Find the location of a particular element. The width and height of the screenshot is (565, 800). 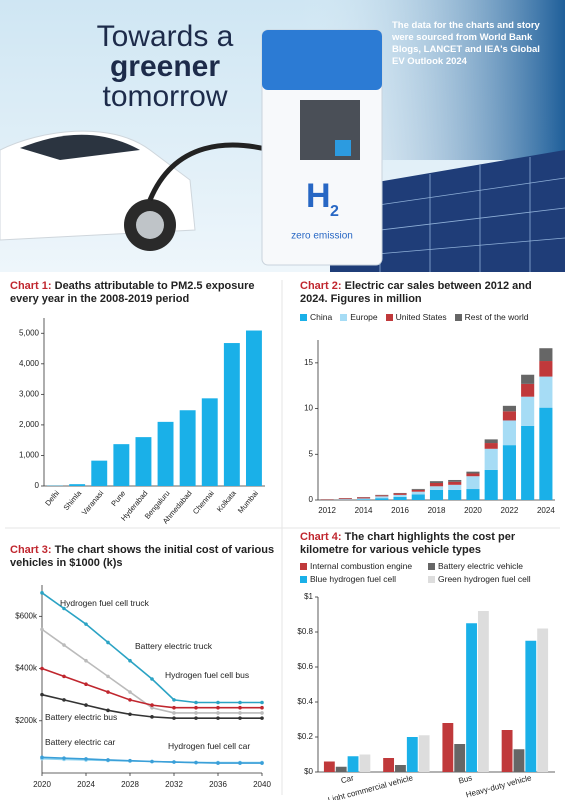

y-tick-label: $400k is located at coordinates (26, 668).